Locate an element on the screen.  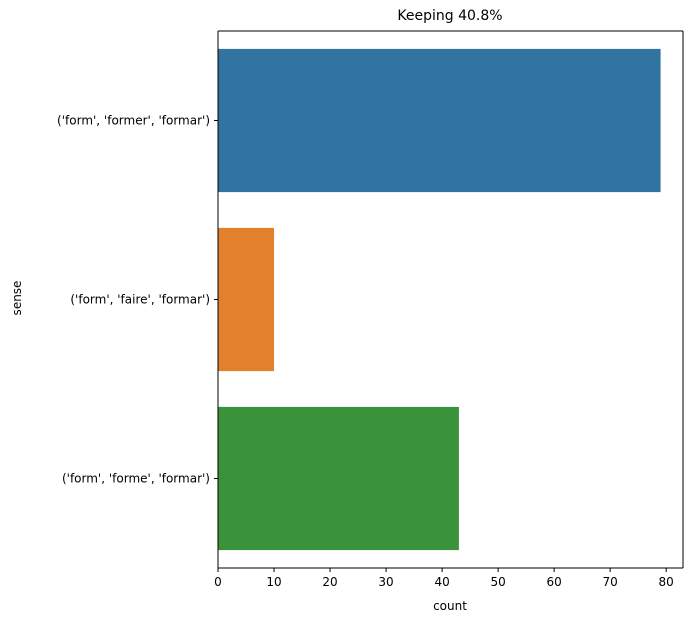
x-tick-label: 20 is located at coordinates (329, 582).